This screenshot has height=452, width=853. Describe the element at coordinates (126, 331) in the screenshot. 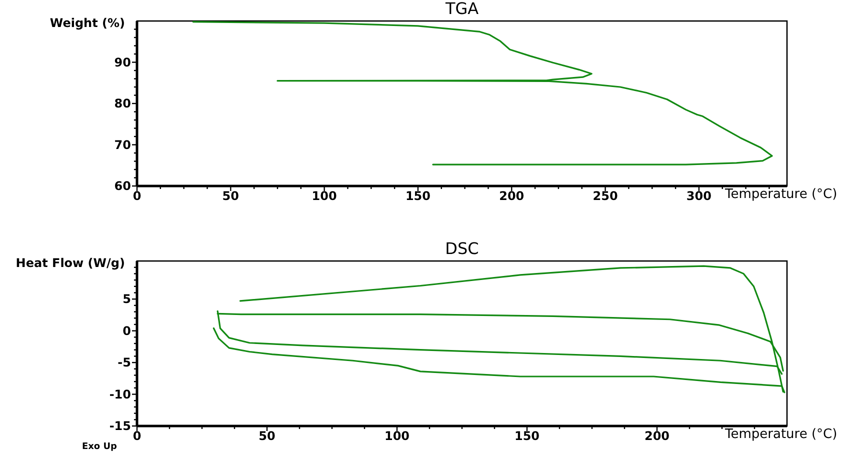

I see `y-tick-label: 0` at that location.